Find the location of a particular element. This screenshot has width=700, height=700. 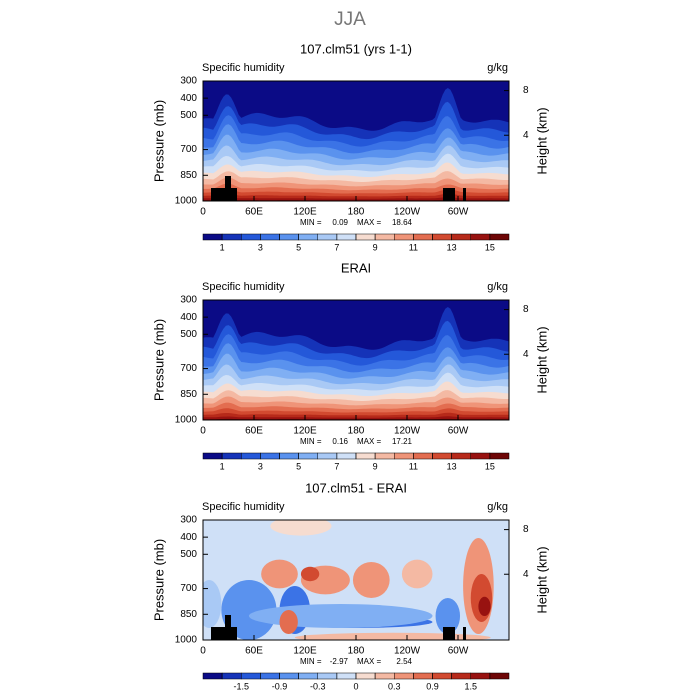

max-value: 18.64 is located at coordinates (402, 222).